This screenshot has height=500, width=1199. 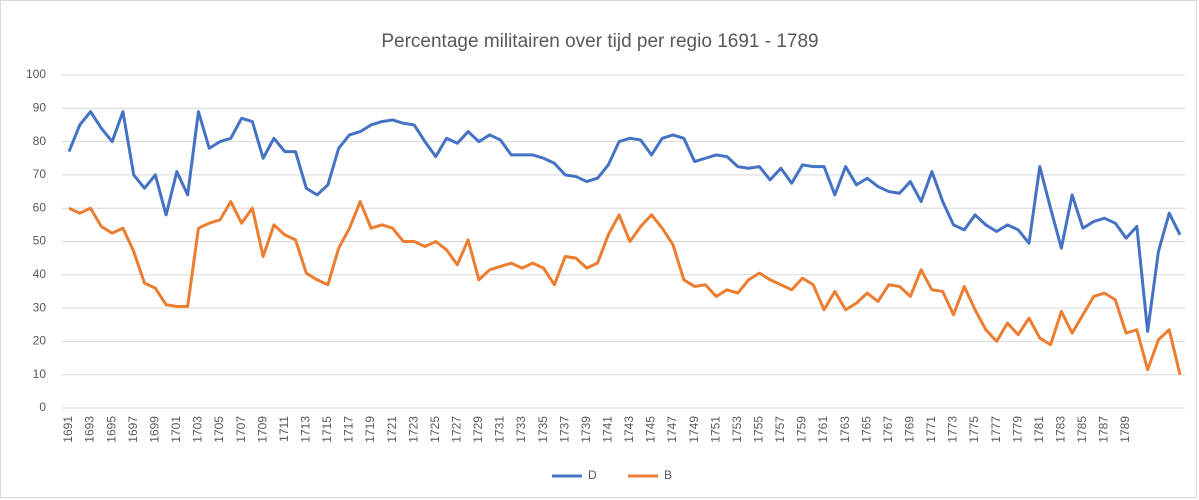 I want to click on x-tick-label: 1707, so click(x=241, y=429).